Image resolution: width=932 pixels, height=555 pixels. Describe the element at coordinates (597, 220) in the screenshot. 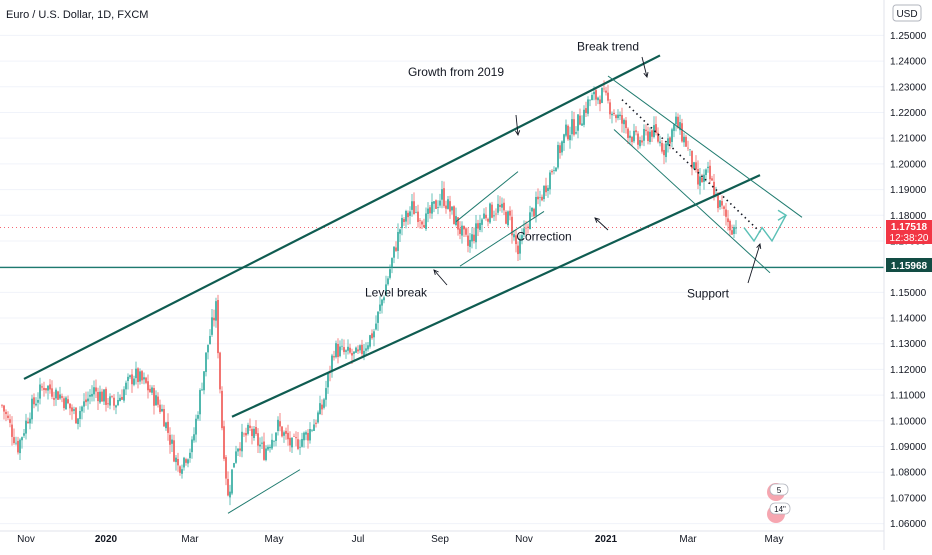

I see `annotation-arrowhead` at that location.